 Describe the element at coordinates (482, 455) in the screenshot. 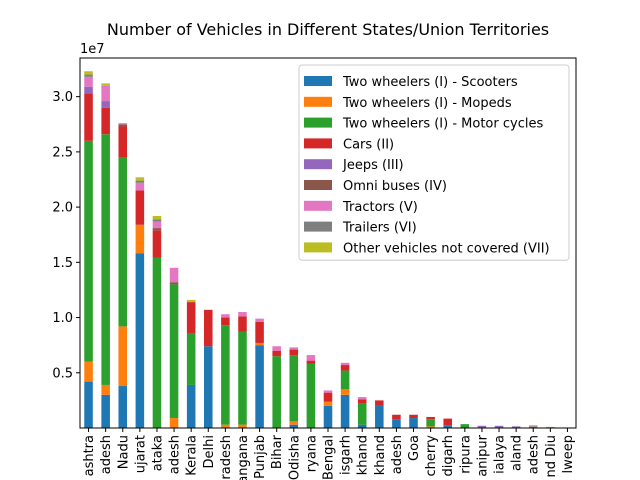

I see `x-tick-label: anipur` at that location.